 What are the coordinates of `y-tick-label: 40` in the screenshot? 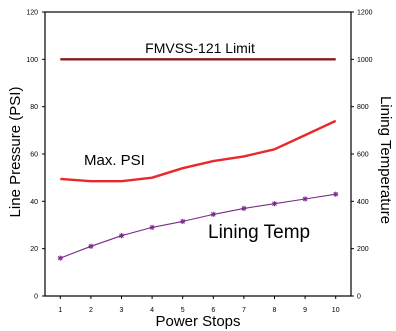 It's located at (34, 202).